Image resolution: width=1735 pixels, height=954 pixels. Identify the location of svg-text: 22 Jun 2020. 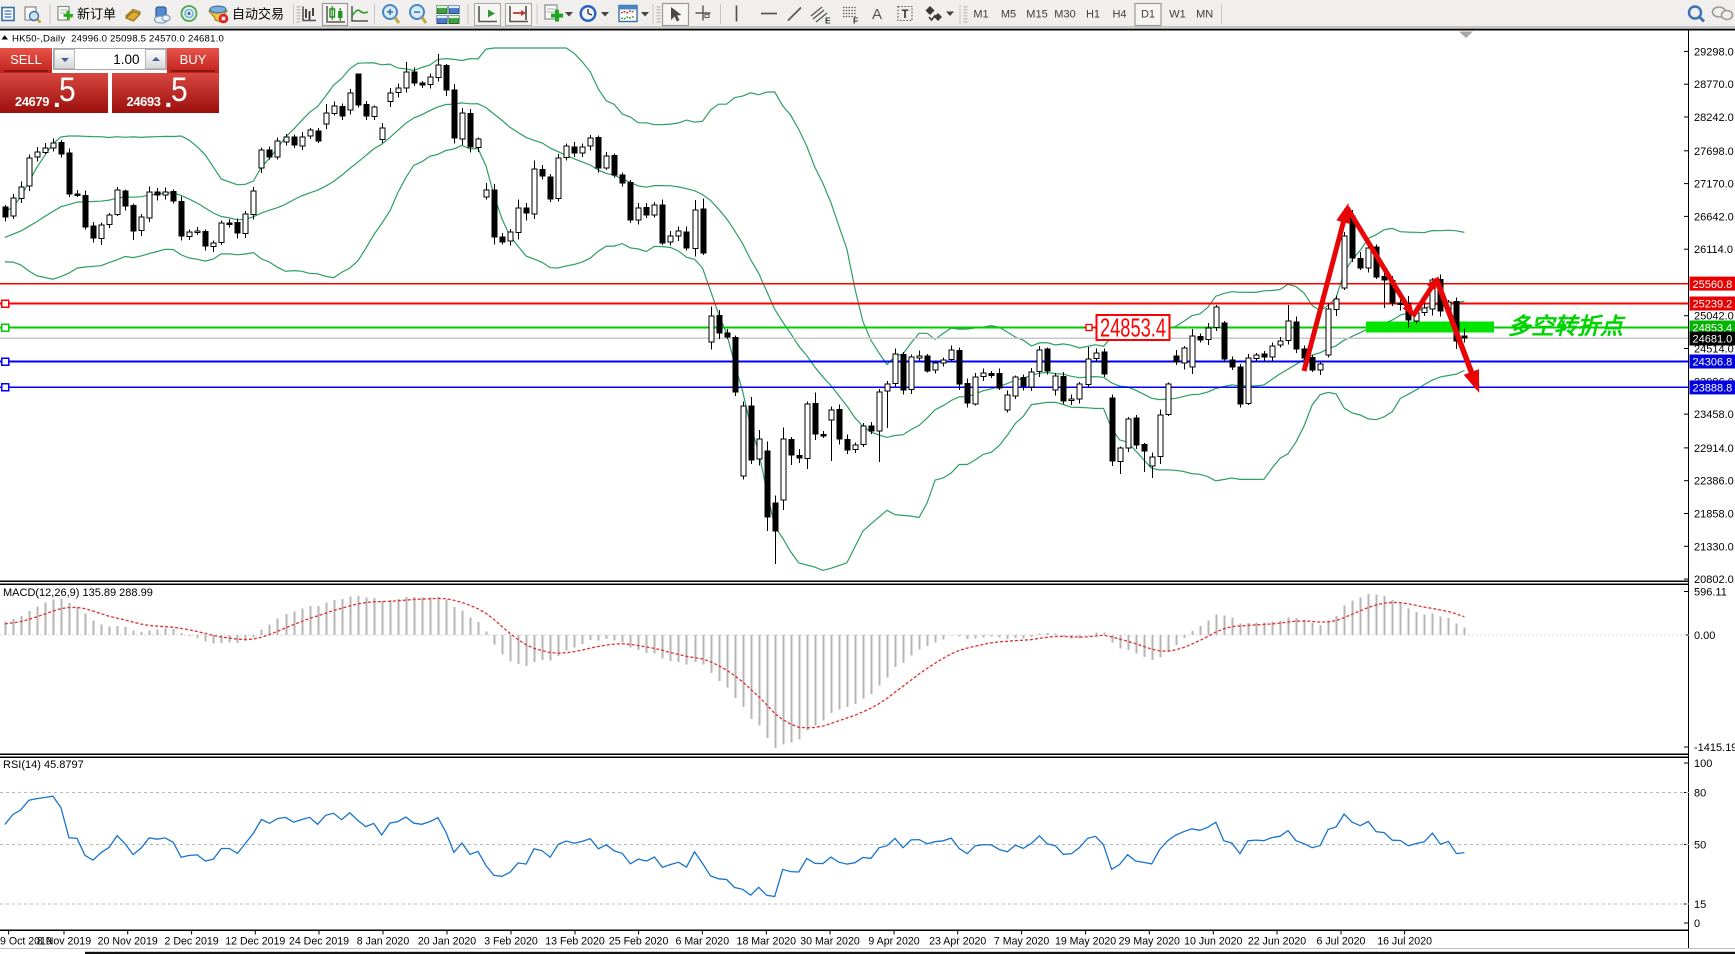
(1277, 942).